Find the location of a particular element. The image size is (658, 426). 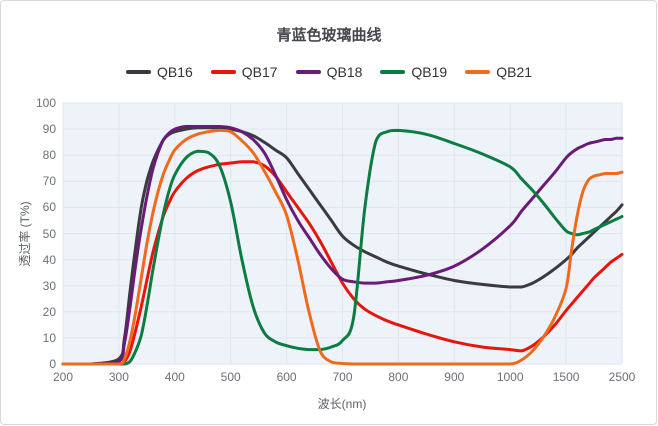

y-tick-label-20: 20 is located at coordinates (49, 311).